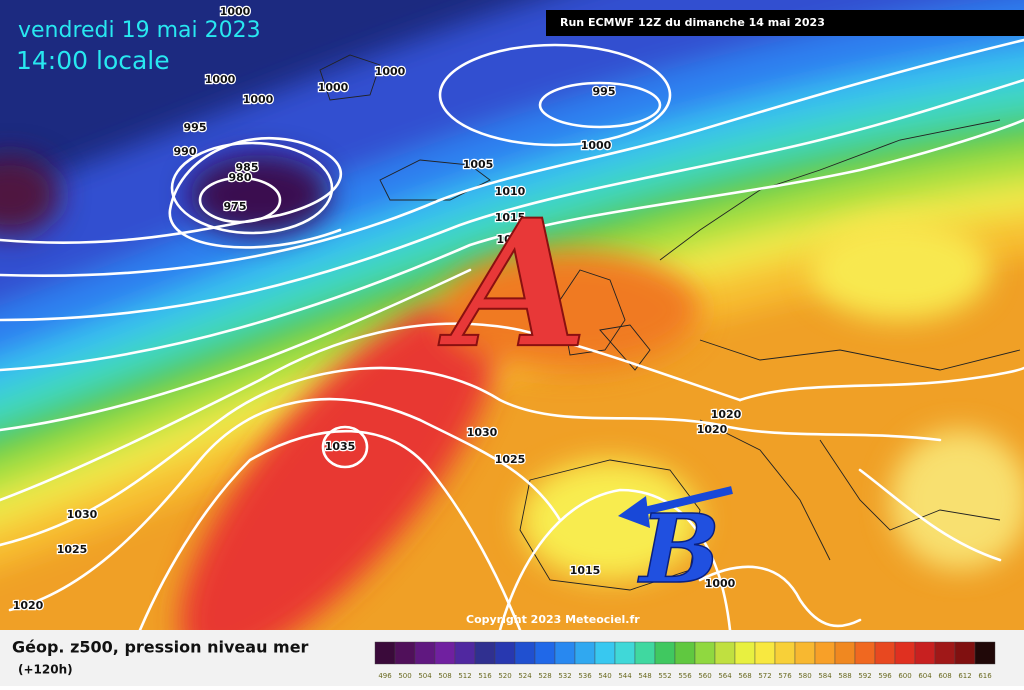  Describe the element at coordinates (564, 676) in the screenshot. I see `scale-label: 532` at that location.